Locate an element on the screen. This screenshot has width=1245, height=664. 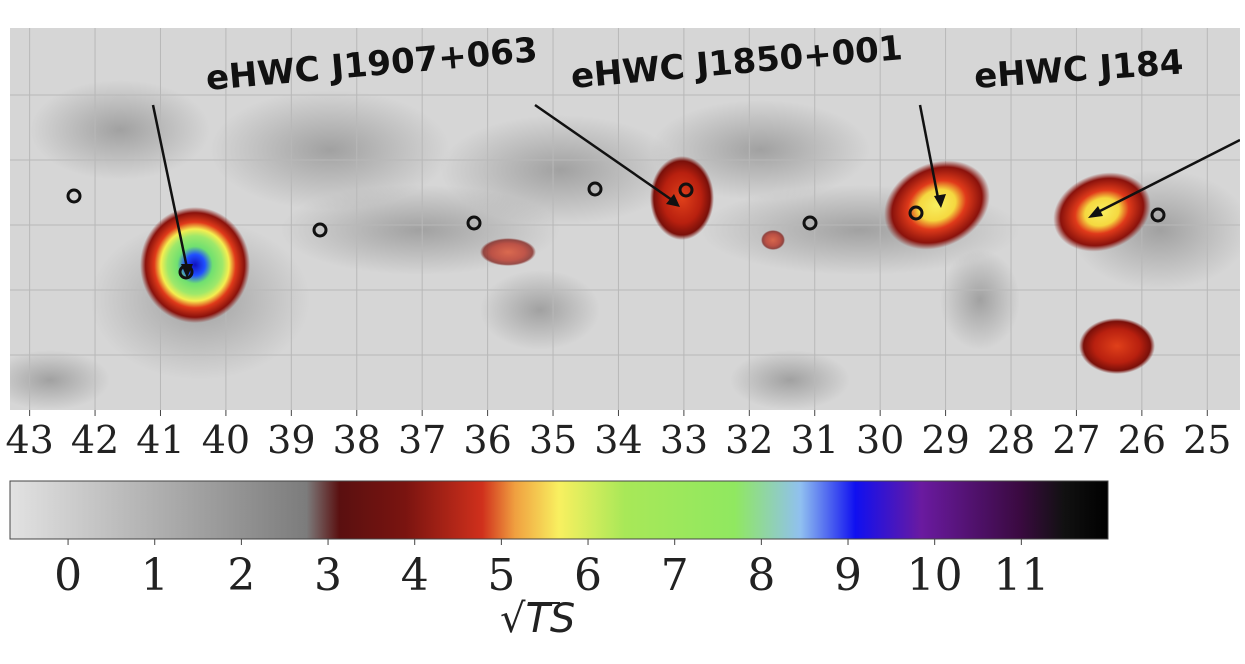
colorbar-tick-label: 1 is located at coordinates (155, 575).